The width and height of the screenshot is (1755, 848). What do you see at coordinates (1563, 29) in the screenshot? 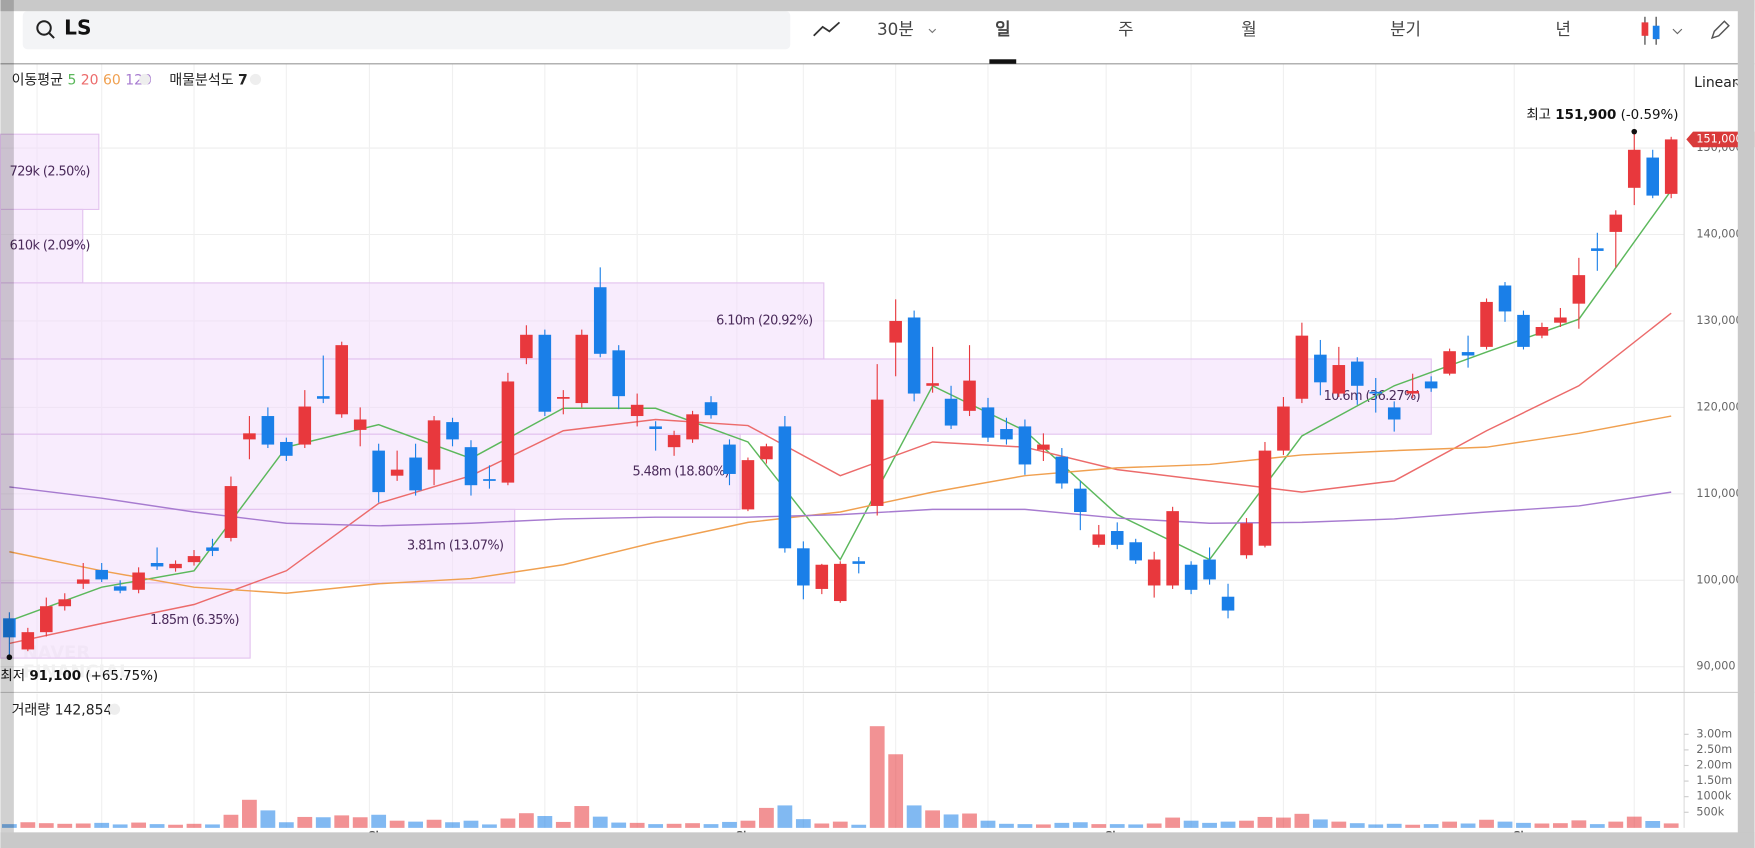
I see `period-tab: 년` at bounding box center [1563, 29].